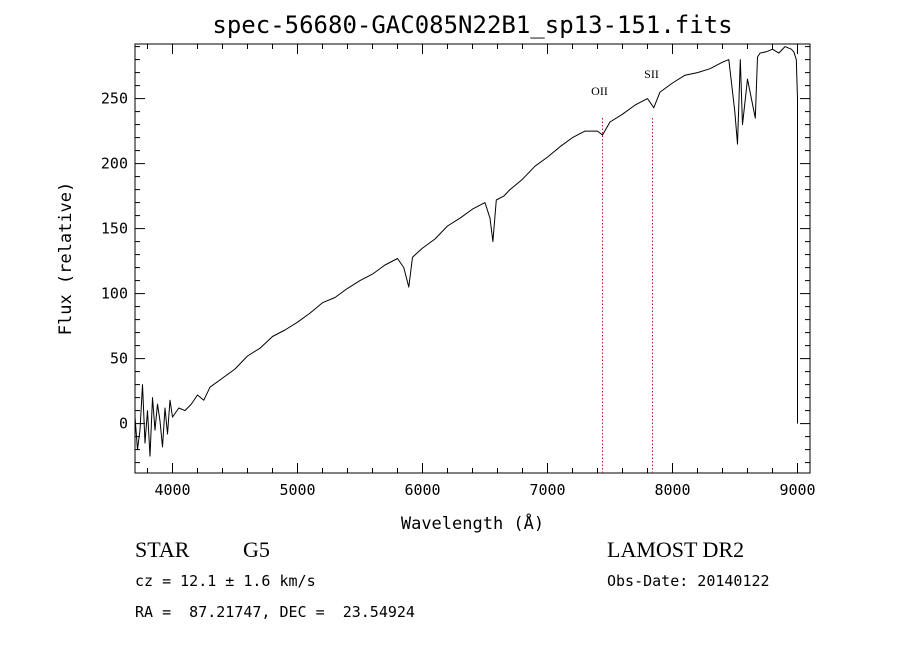 This screenshot has width=900, height=649. Describe the element at coordinates (422, 490) in the screenshot. I see `x-tick-label: 6000` at that location.